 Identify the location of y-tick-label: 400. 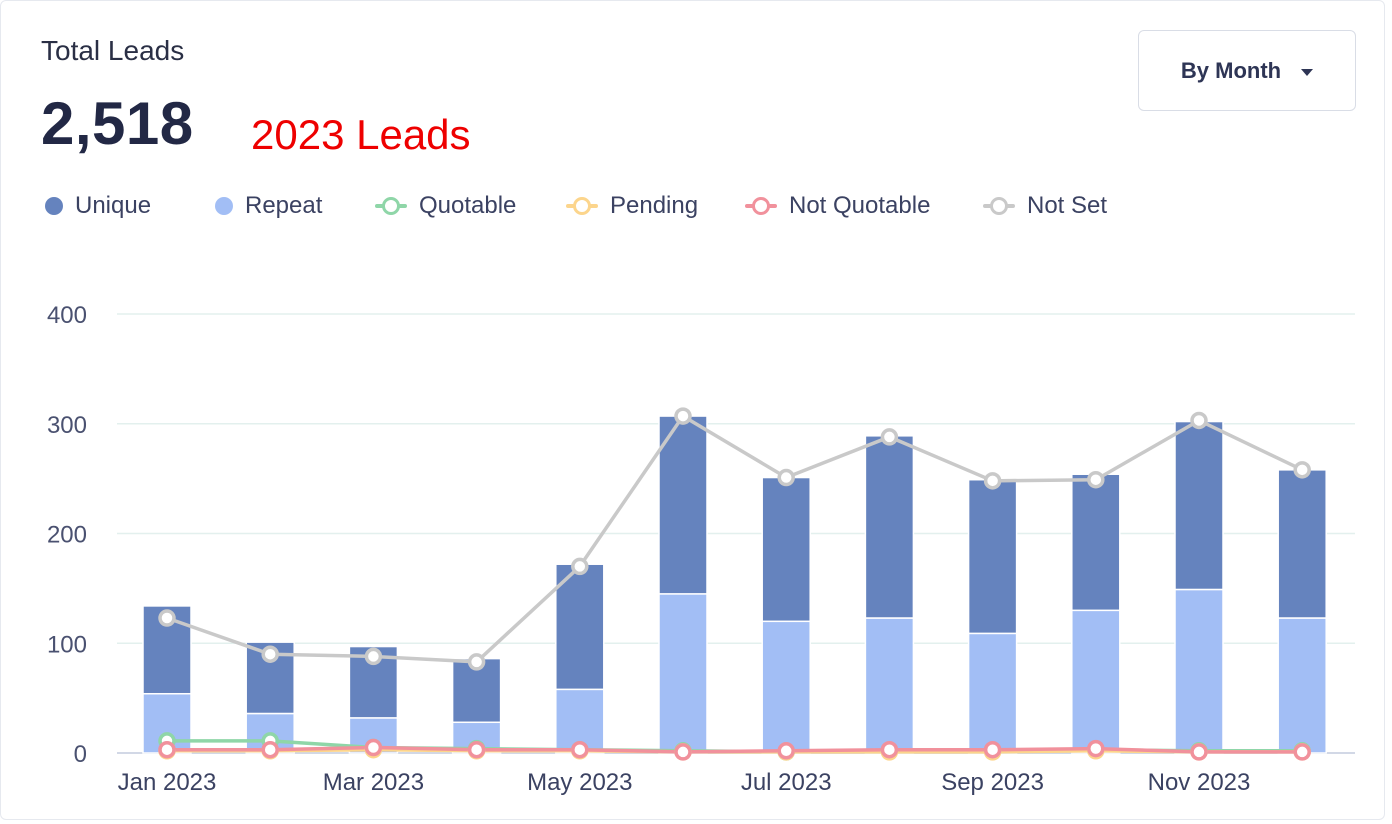
(67, 315).